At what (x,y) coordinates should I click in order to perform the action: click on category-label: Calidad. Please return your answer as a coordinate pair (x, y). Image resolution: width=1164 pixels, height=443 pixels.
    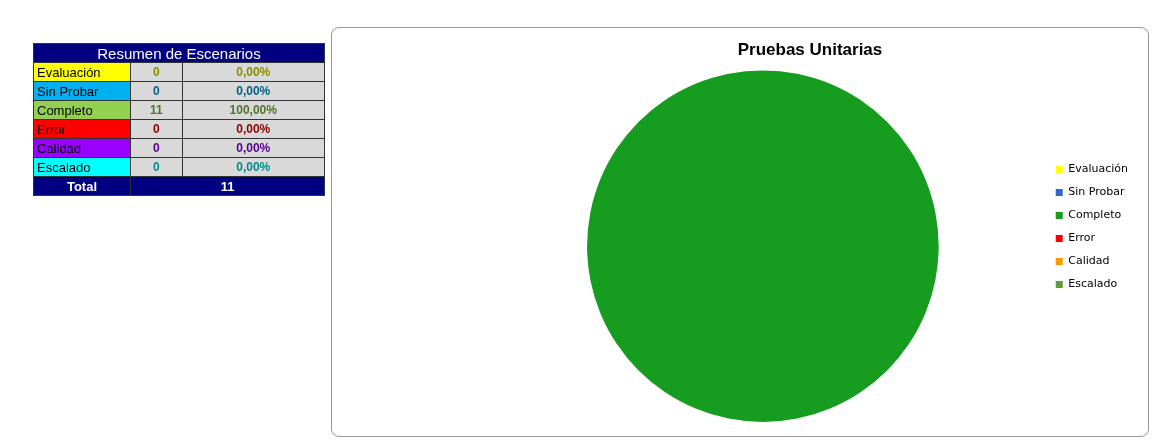
    Looking at the image, I should click on (82, 148).